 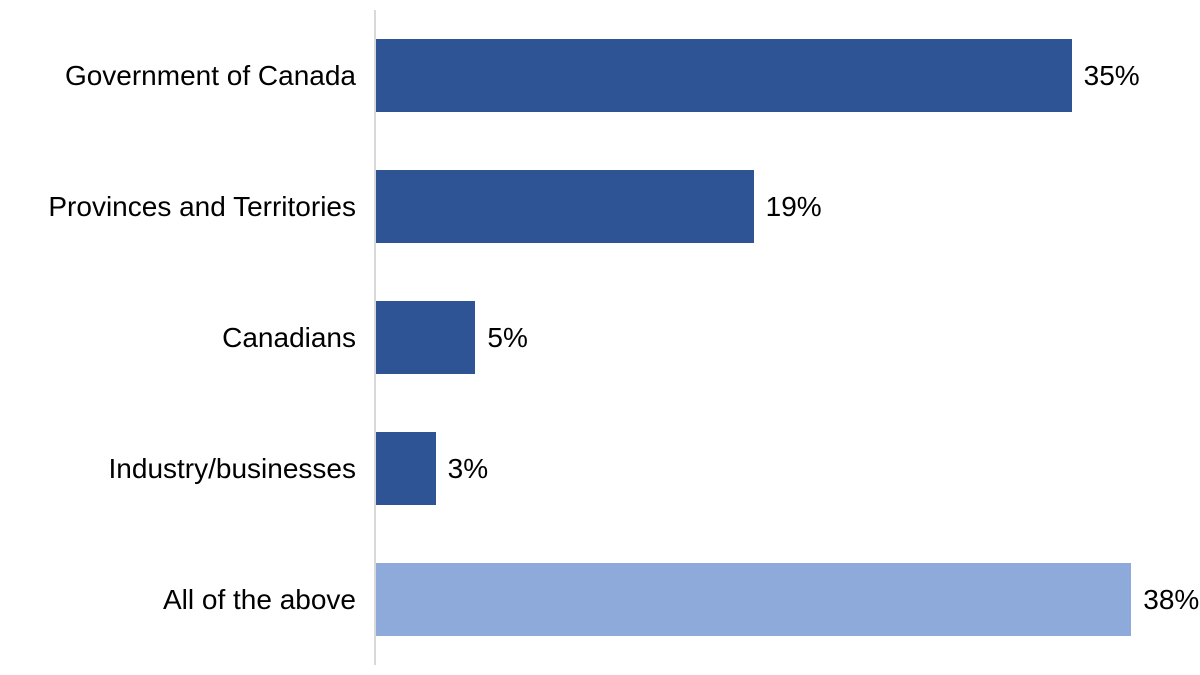 I want to click on category-label: Canadians, so click(x=289, y=337).